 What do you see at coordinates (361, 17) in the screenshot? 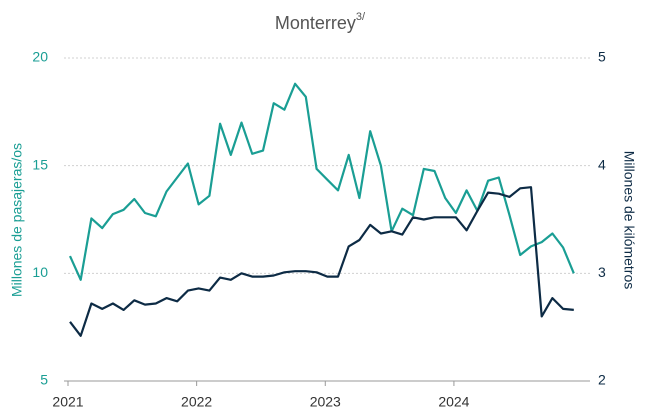
I see `title-superscript: 3/` at bounding box center [361, 17].